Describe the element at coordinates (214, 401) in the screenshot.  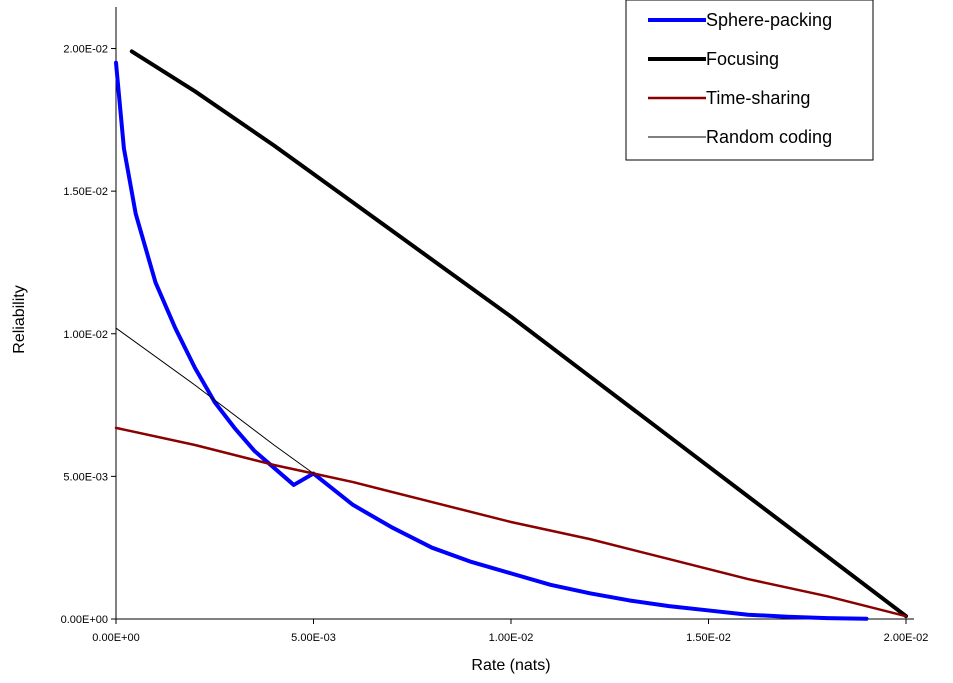
I see `series-line-random-coding` at that location.